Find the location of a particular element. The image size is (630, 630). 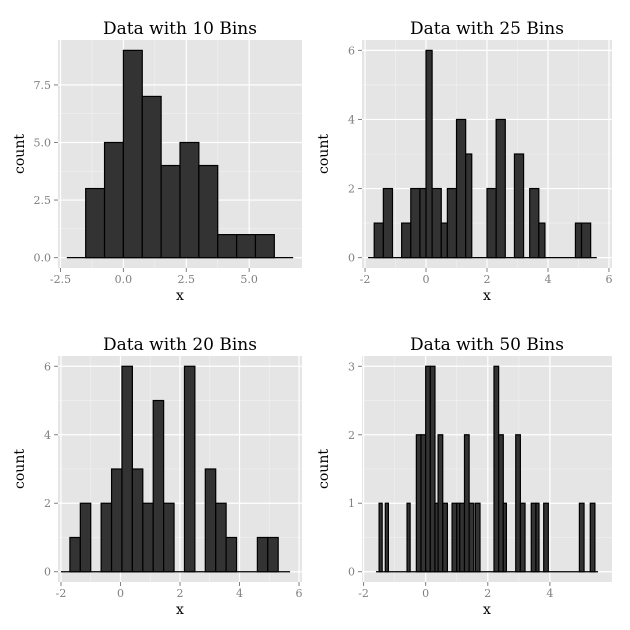

panel-title: Data with 25 Bins is located at coordinates (487, 29).